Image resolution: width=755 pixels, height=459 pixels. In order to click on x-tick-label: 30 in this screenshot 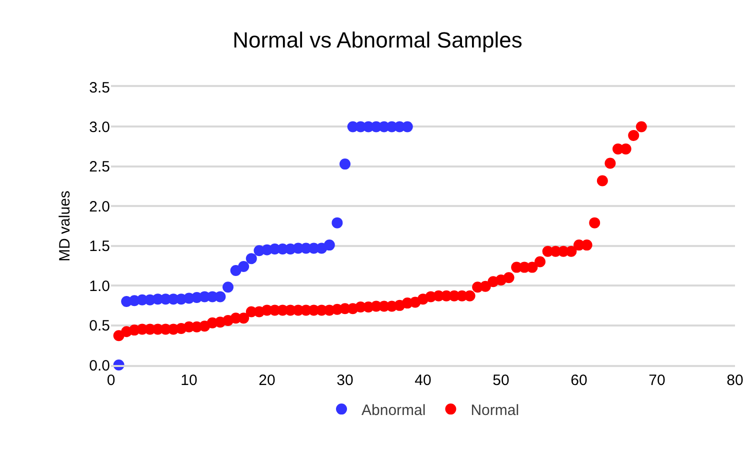, I will do `click(345, 380)`.